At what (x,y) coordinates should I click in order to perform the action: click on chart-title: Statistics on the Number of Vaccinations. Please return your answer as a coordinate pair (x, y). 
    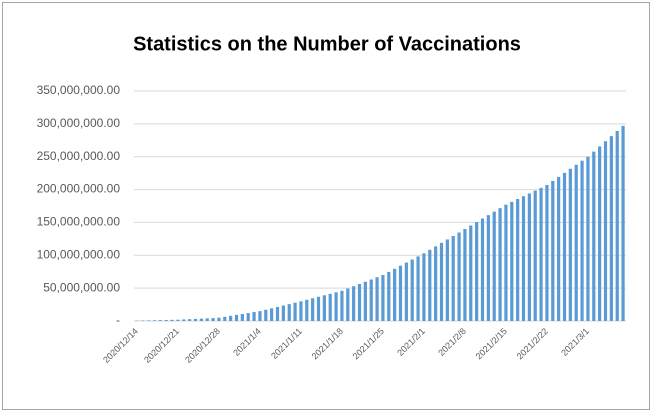
    Looking at the image, I should click on (327, 44).